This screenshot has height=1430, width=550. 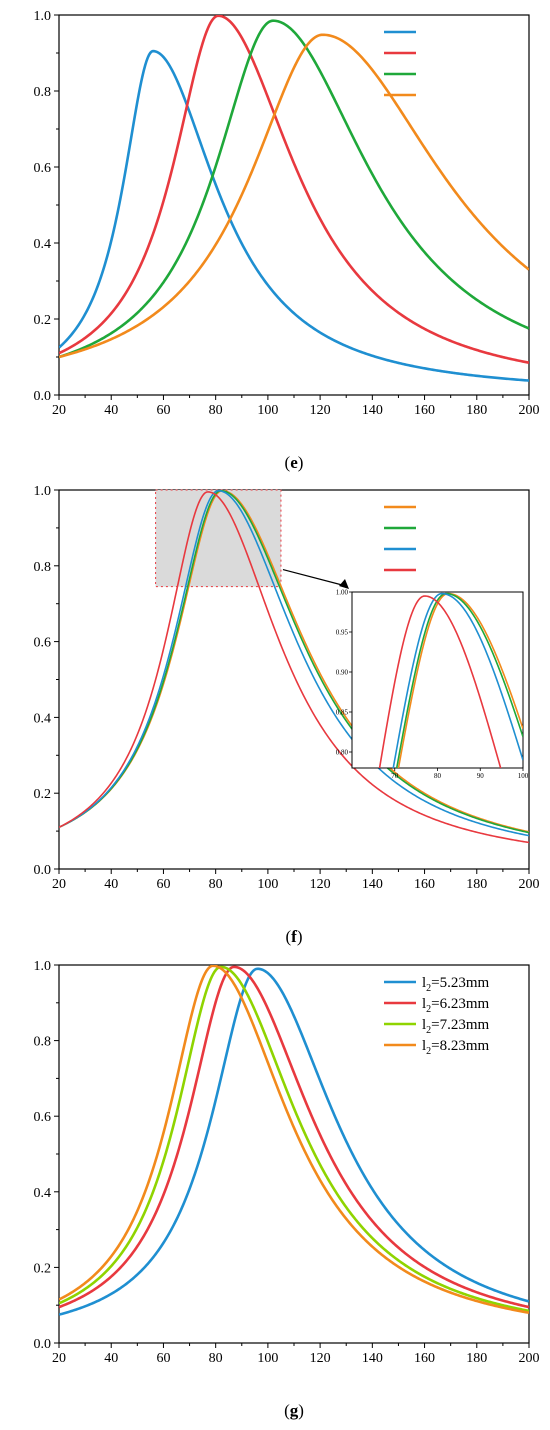 What do you see at coordinates (460, 1004) in the screenshot?
I see `legend-label-rest: =6.23mm` at bounding box center [460, 1004].